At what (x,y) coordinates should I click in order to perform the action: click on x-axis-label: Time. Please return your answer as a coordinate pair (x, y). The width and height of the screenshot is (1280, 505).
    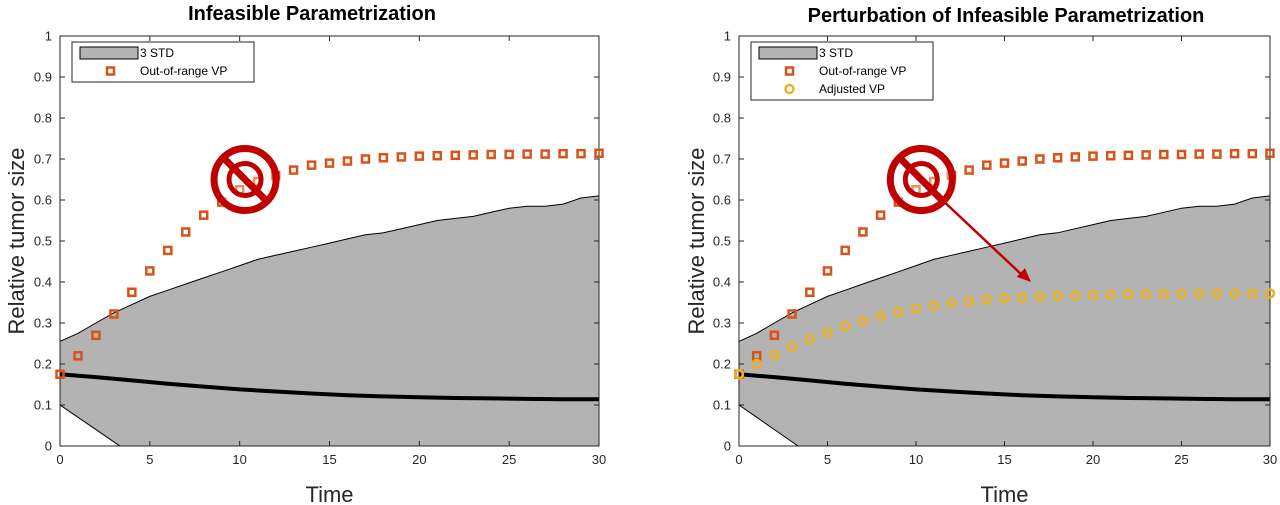
    Looking at the image, I should click on (1004, 493).